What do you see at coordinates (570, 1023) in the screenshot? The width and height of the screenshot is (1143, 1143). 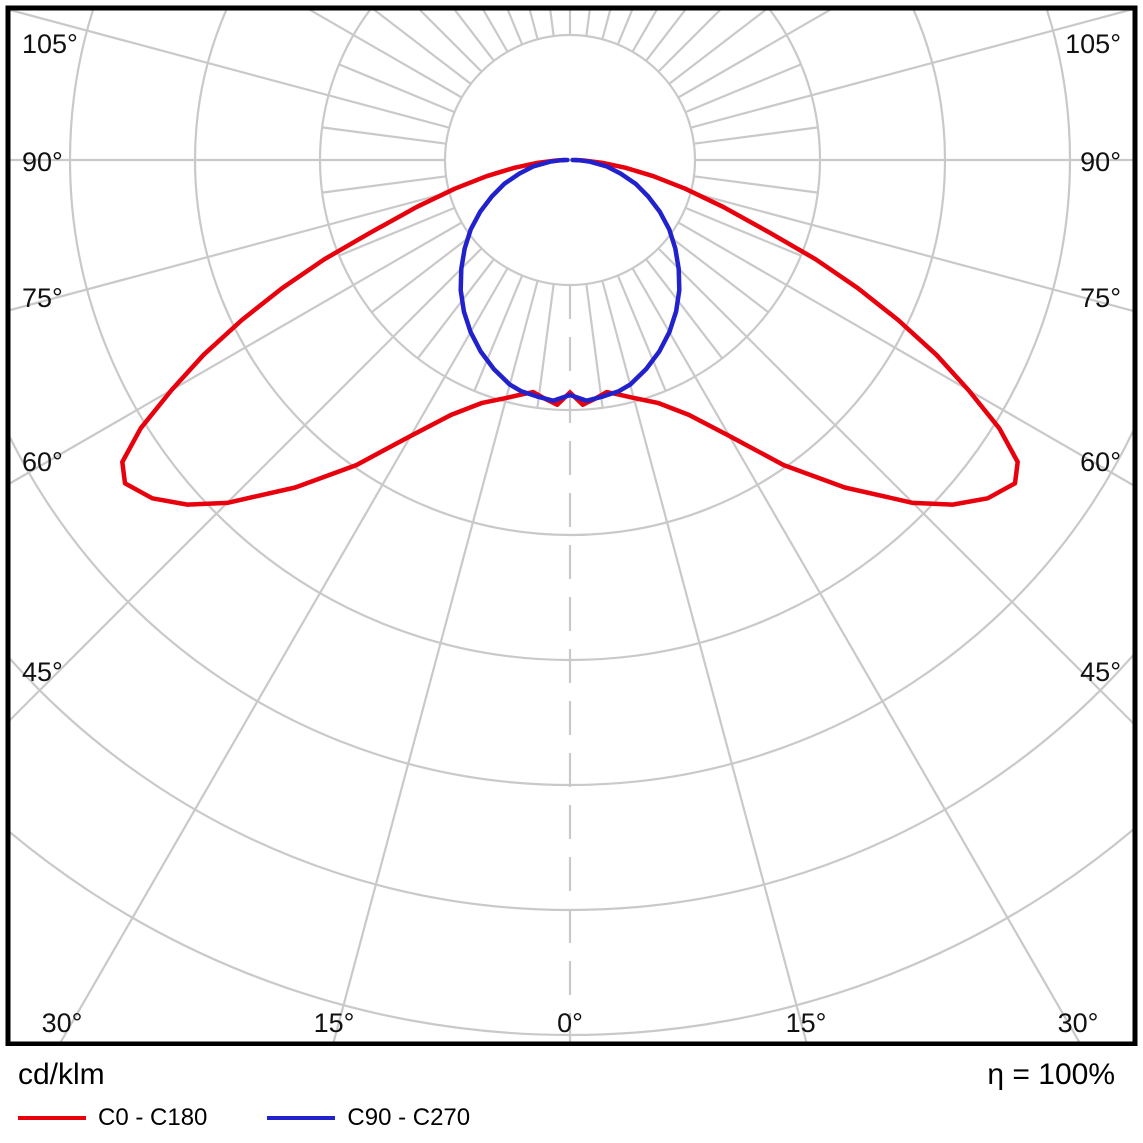 I see `angle-label-bottom: 0°` at bounding box center [570, 1023].